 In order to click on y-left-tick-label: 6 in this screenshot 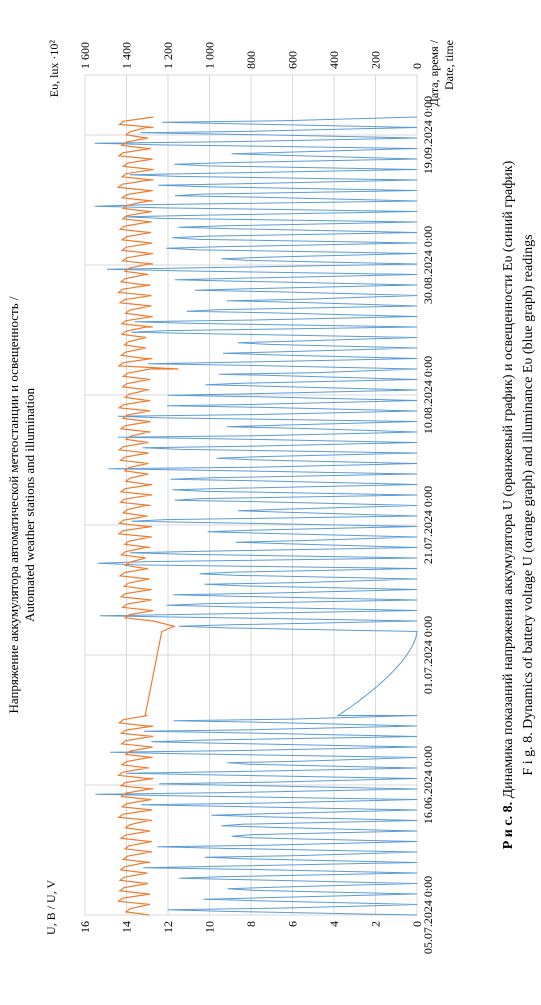, I will do `click(293, 924)`.